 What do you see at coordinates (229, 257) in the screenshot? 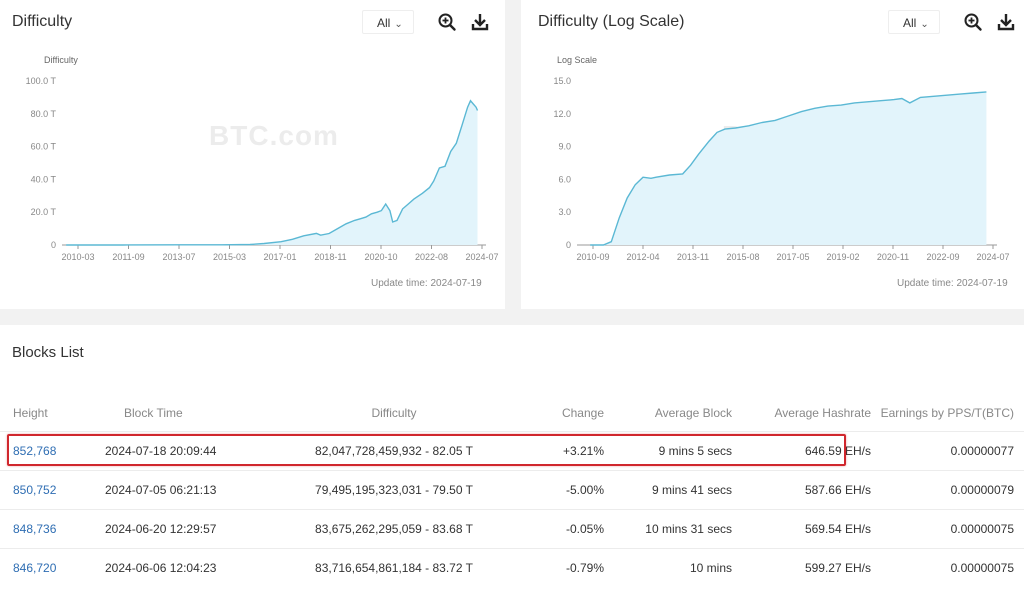
I see `x-tick-label: 2015-03` at bounding box center [229, 257].